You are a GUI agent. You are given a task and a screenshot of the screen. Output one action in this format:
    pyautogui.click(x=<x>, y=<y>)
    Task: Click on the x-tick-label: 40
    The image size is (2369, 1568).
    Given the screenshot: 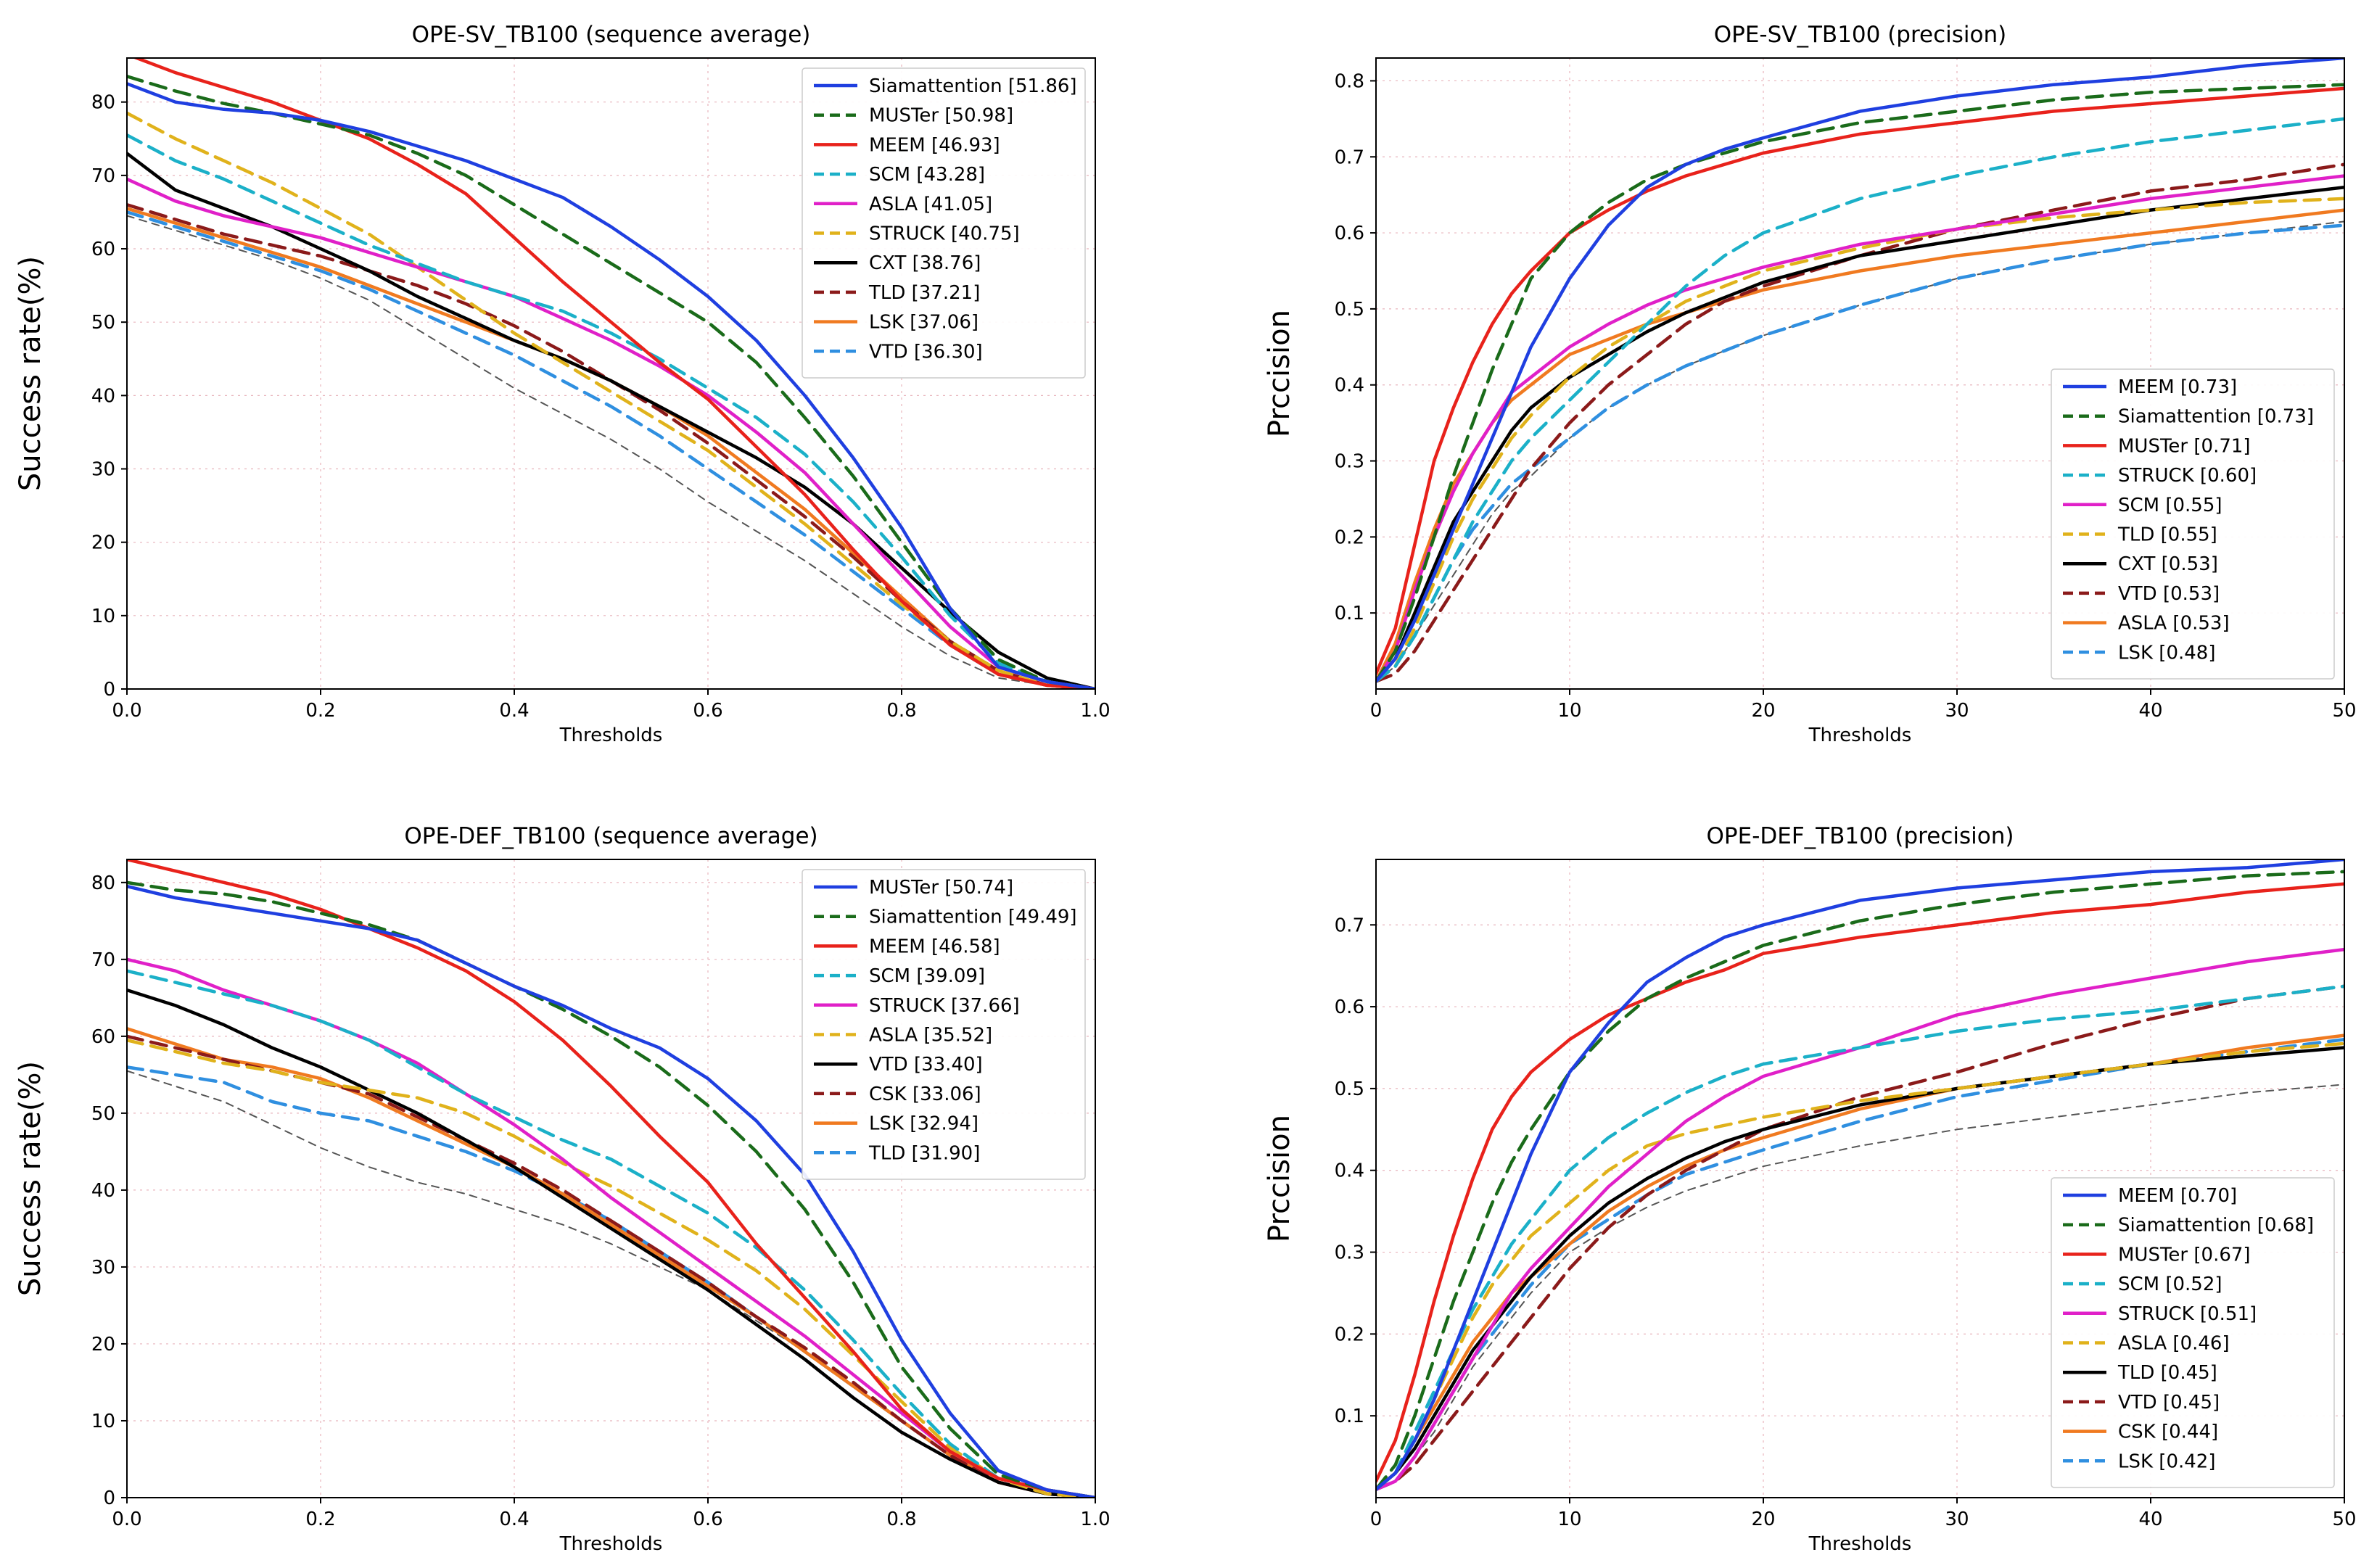 What is the action you would take?
    pyautogui.click(x=2150, y=711)
    